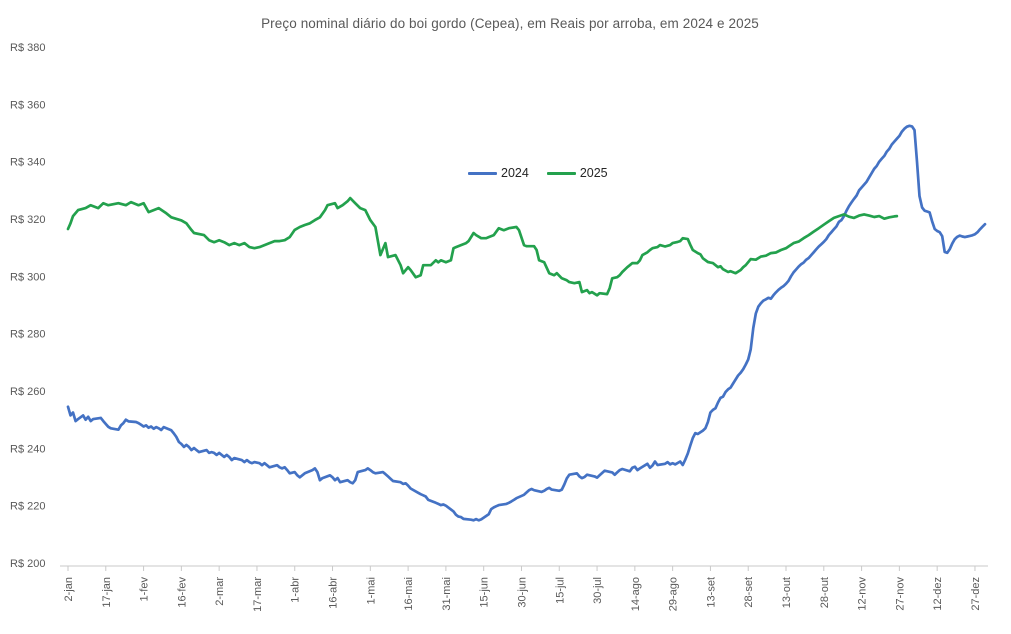  I want to click on x-axis-label: 14-ago, so click(636, 594).